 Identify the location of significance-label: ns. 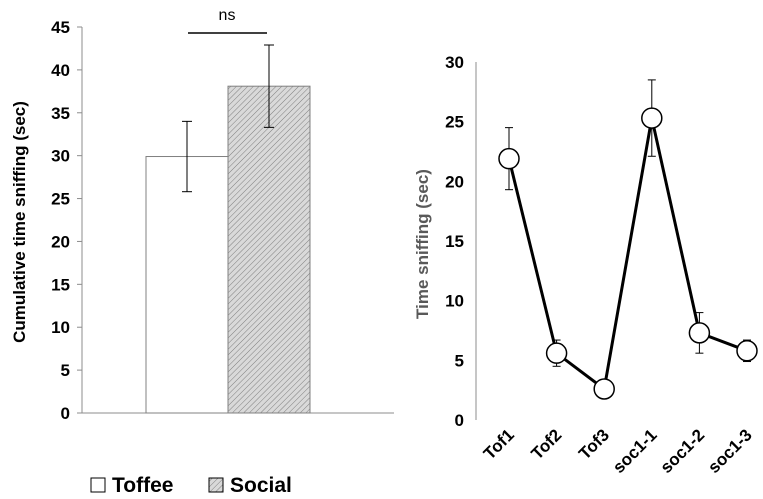
(227, 15).